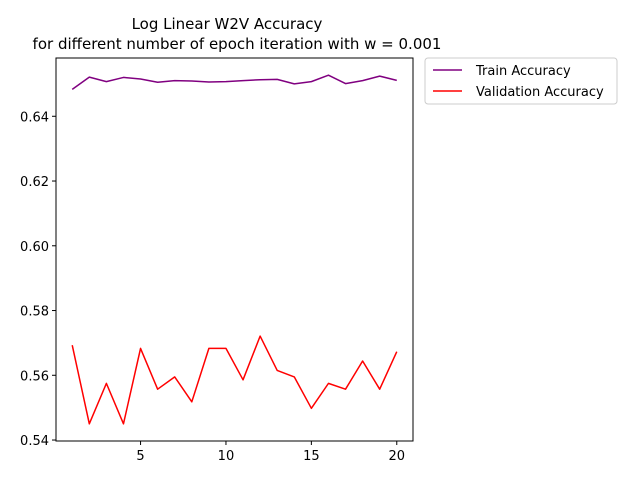  Describe the element at coordinates (34, 312) in the screenshot. I see `y-tick-label: 0.58` at that location.